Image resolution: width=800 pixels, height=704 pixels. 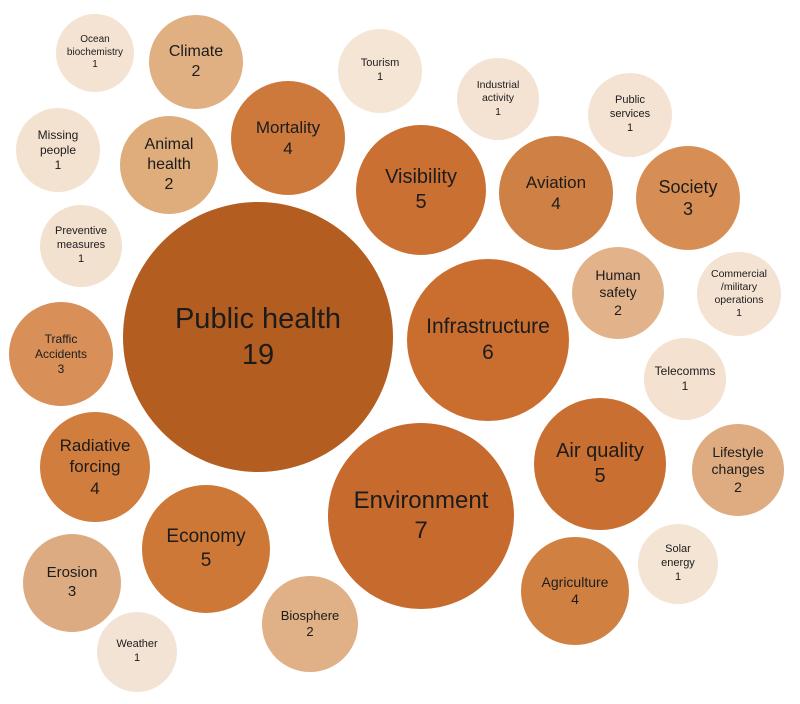 I want to click on bubble-label-line: biochemistry, so click(x=95, y=52).